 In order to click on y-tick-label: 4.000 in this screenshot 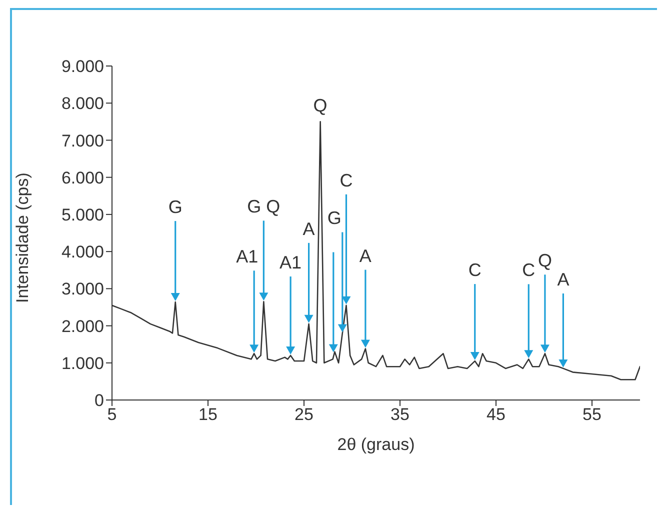, I will do `click(82, 252)`.